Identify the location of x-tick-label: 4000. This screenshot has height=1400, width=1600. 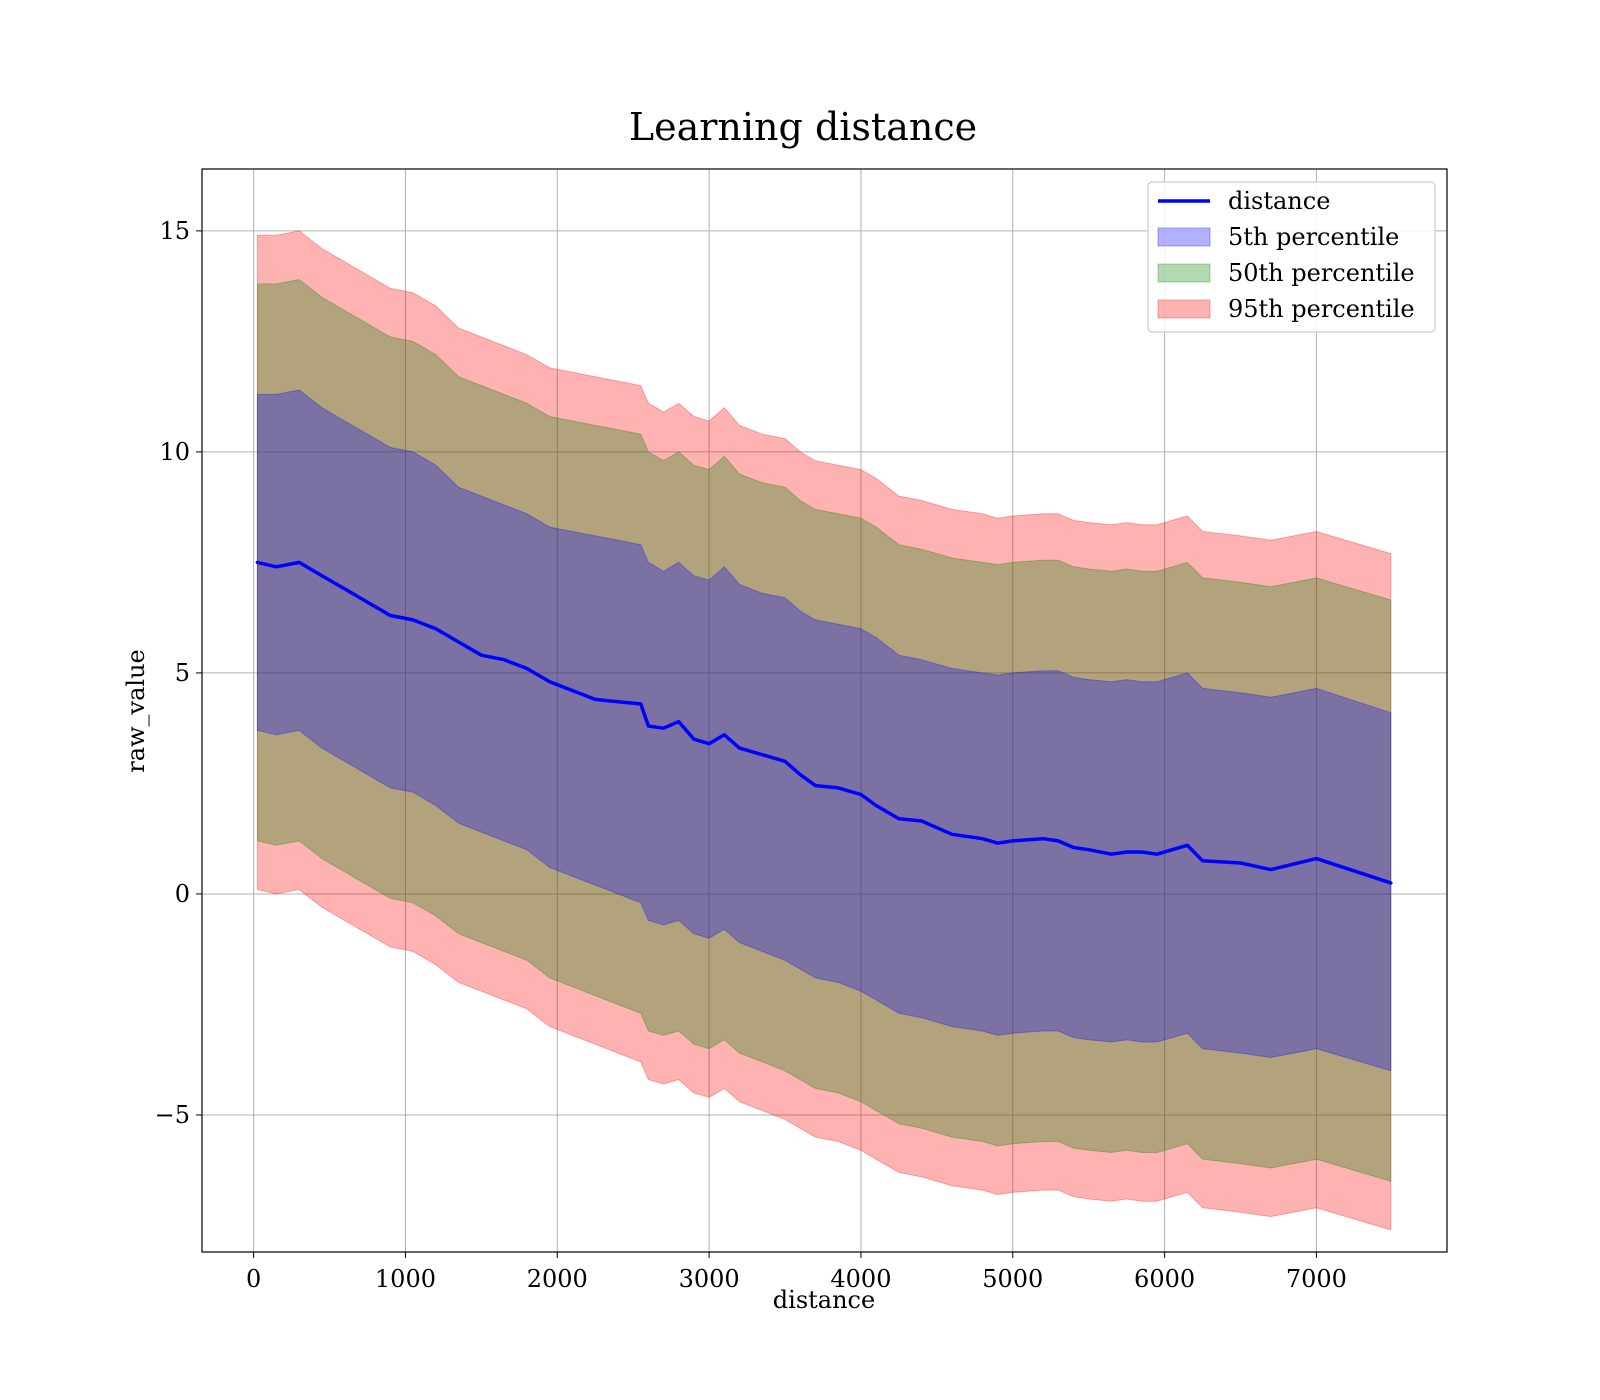
(860, 1279).